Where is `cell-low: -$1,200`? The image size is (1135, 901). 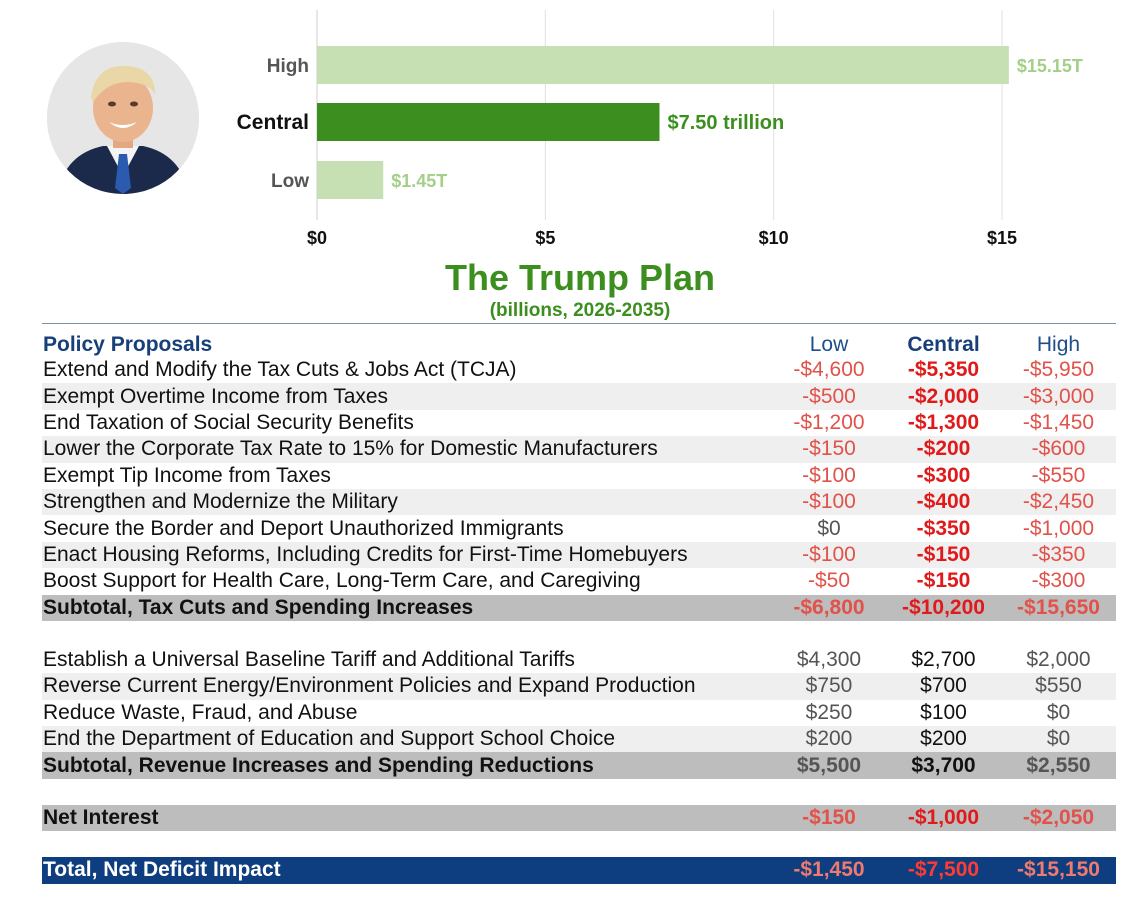 cell-low: -$1,200 is located at coordinates (829, 422).